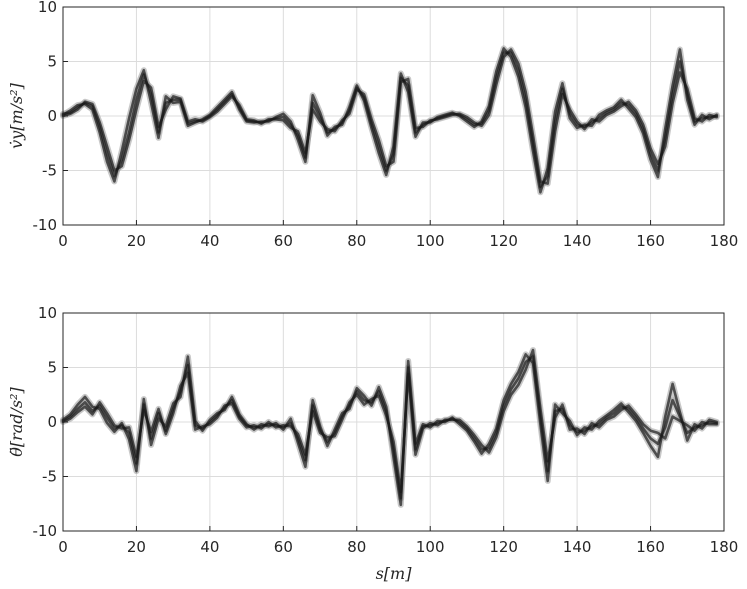  Describe the element at coordinates (49, 477) in the screenshot. I see `bottom-y-tick-label: -5` at that location.